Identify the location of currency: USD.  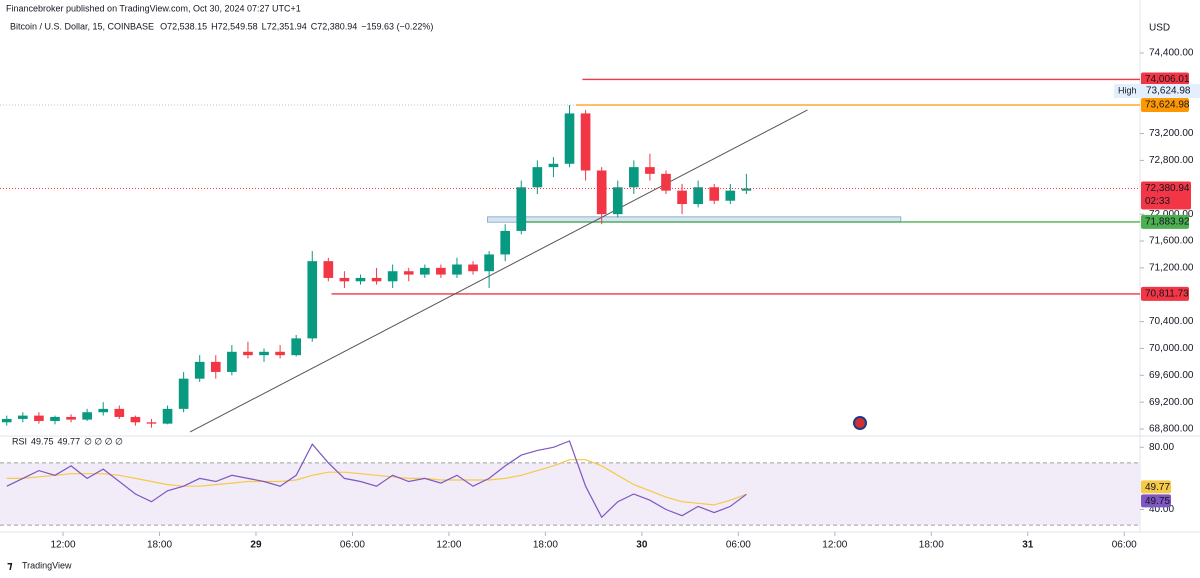
(1159, 28).